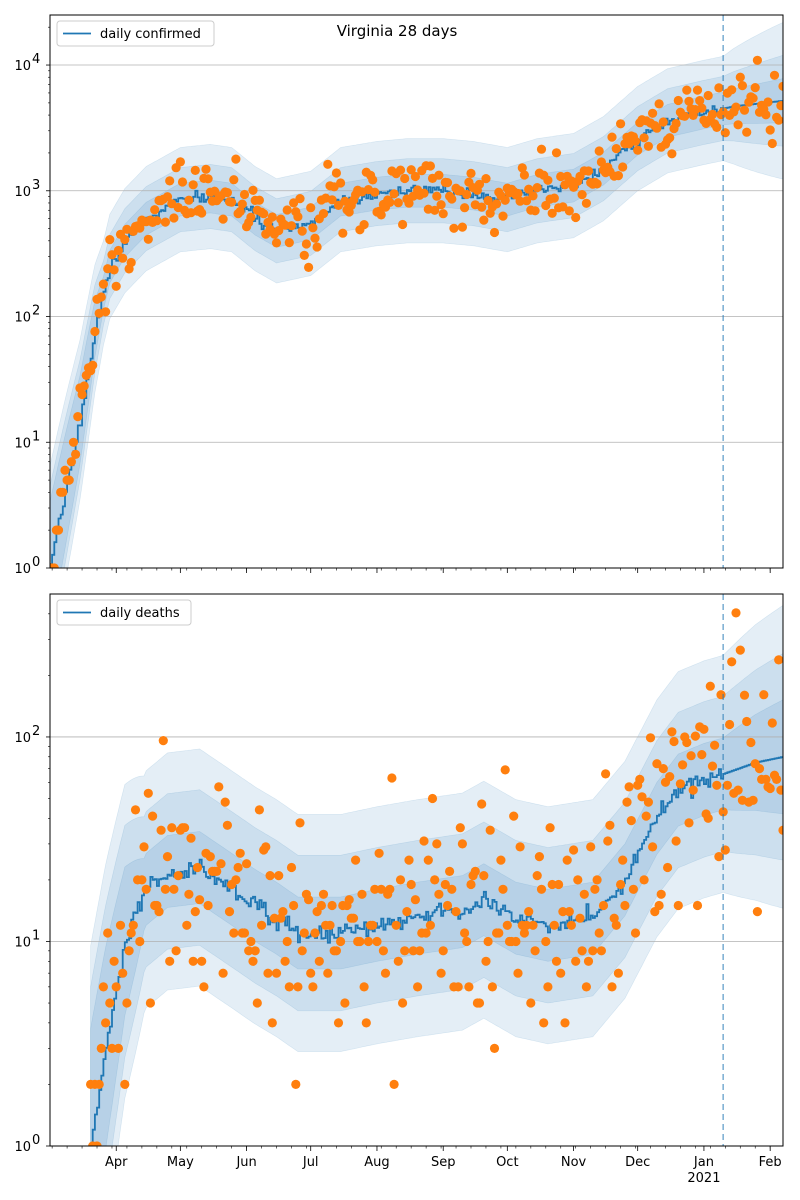  What do you see at coordinates (140, 613) in the screenshot?
I see `legend-label: daily deaths` at bounding box center [140, 613].